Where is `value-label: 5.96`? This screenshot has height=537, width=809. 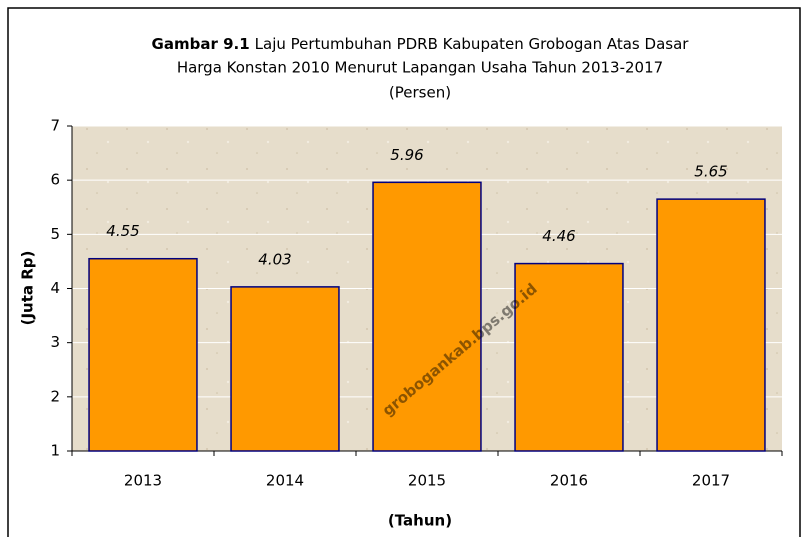
value-label: 5.96 is located at coordinates (406, 155).